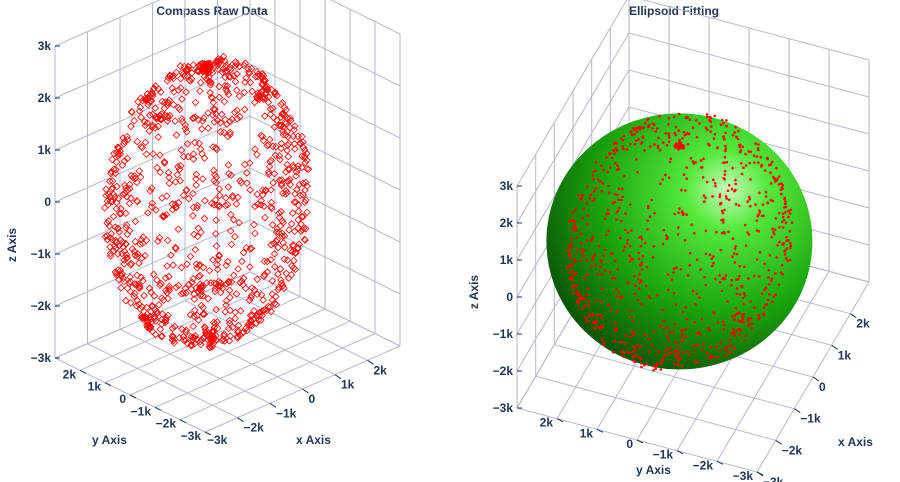 Image resolution: width=900 pixels, height=482 pixels. I want to click on y-tick-label: −1k, so click(141, 411).